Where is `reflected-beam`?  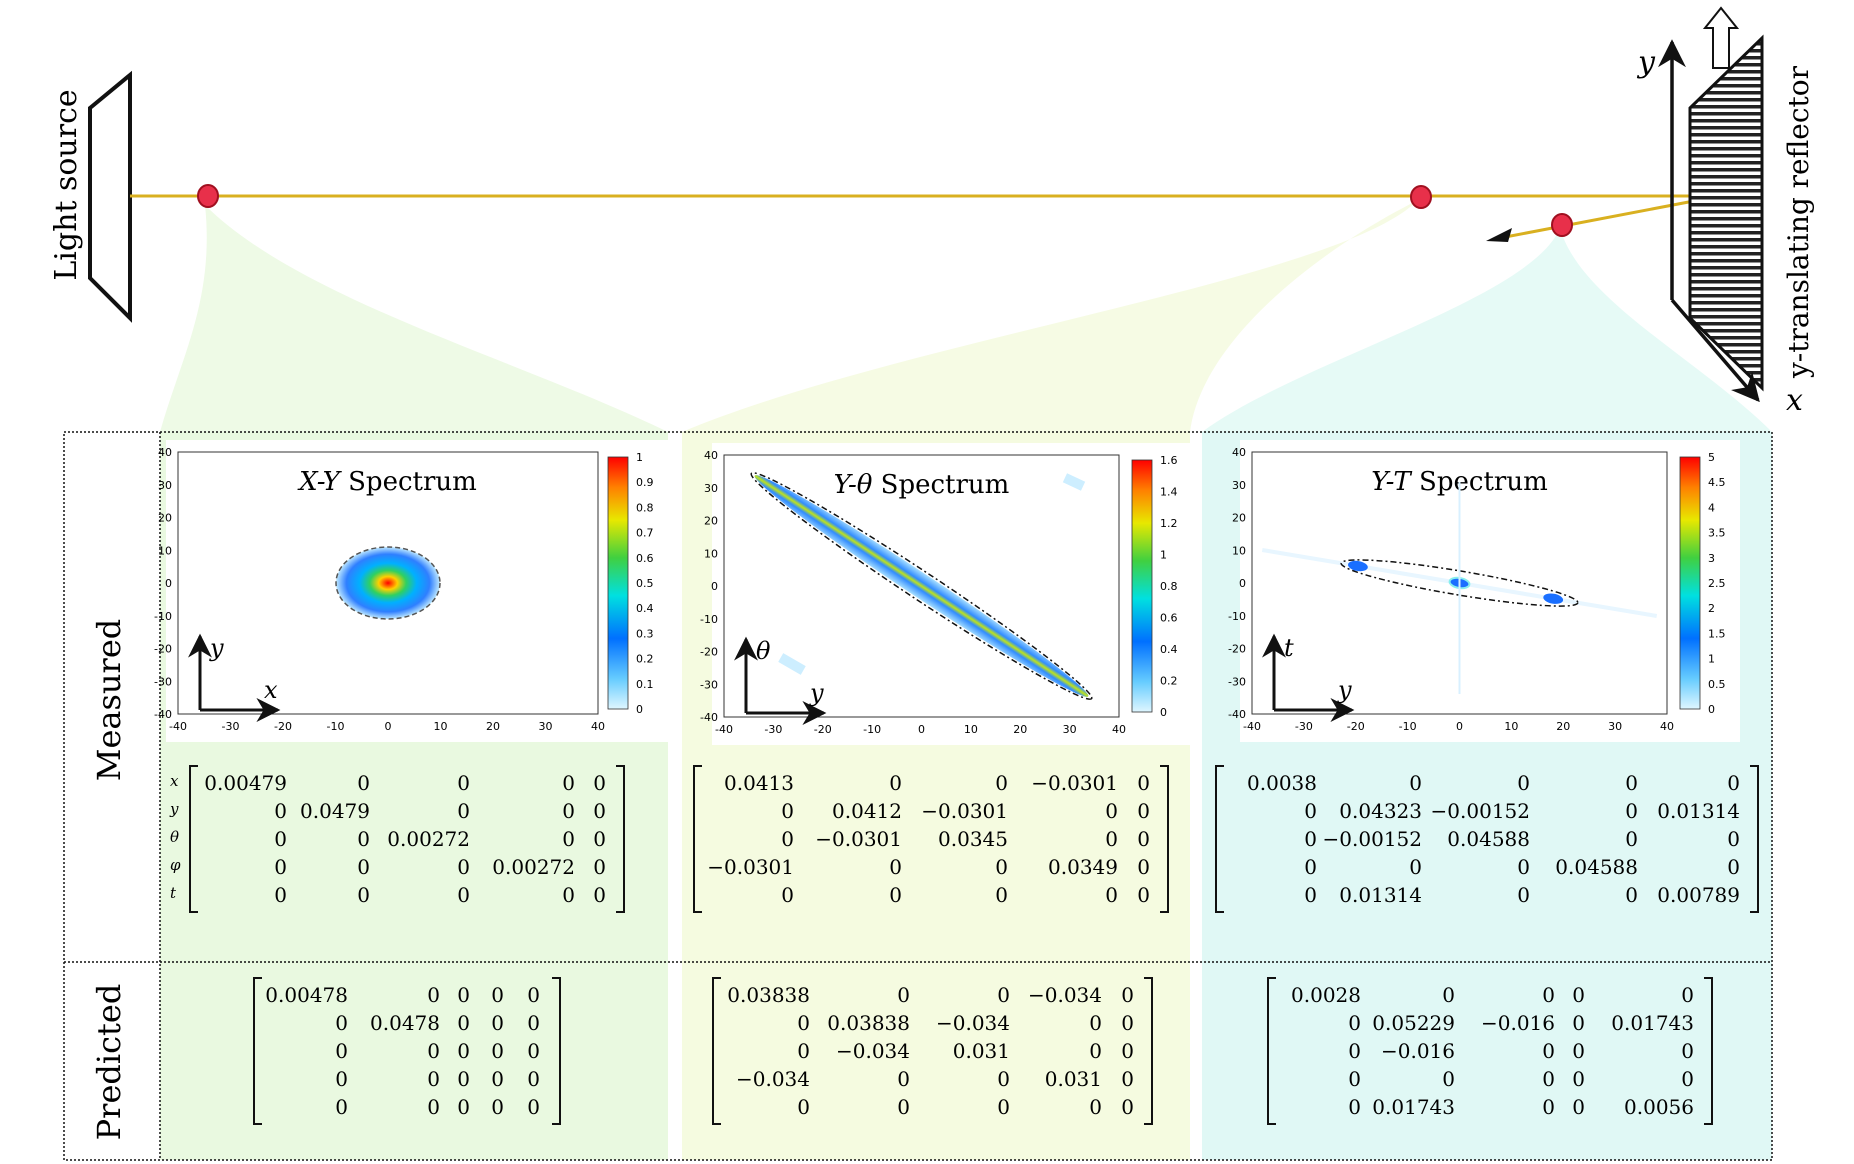
reflected-beam is located at coordinates (1610, 217).